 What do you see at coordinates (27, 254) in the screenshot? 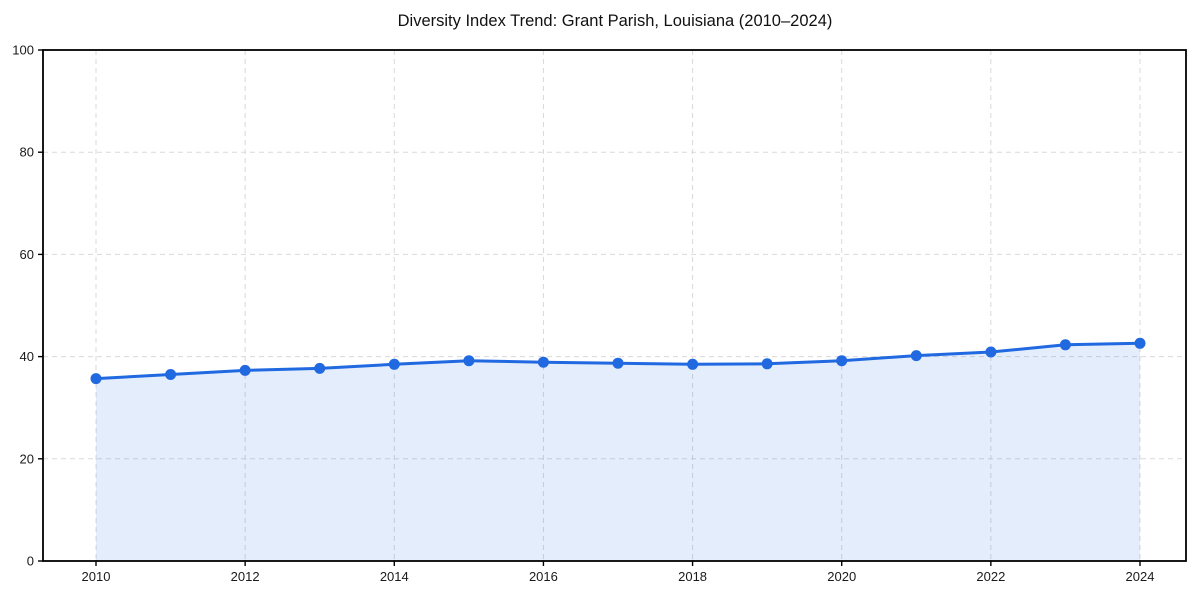
I see `y-tick-label: 60` at bounding box center [27, 254].